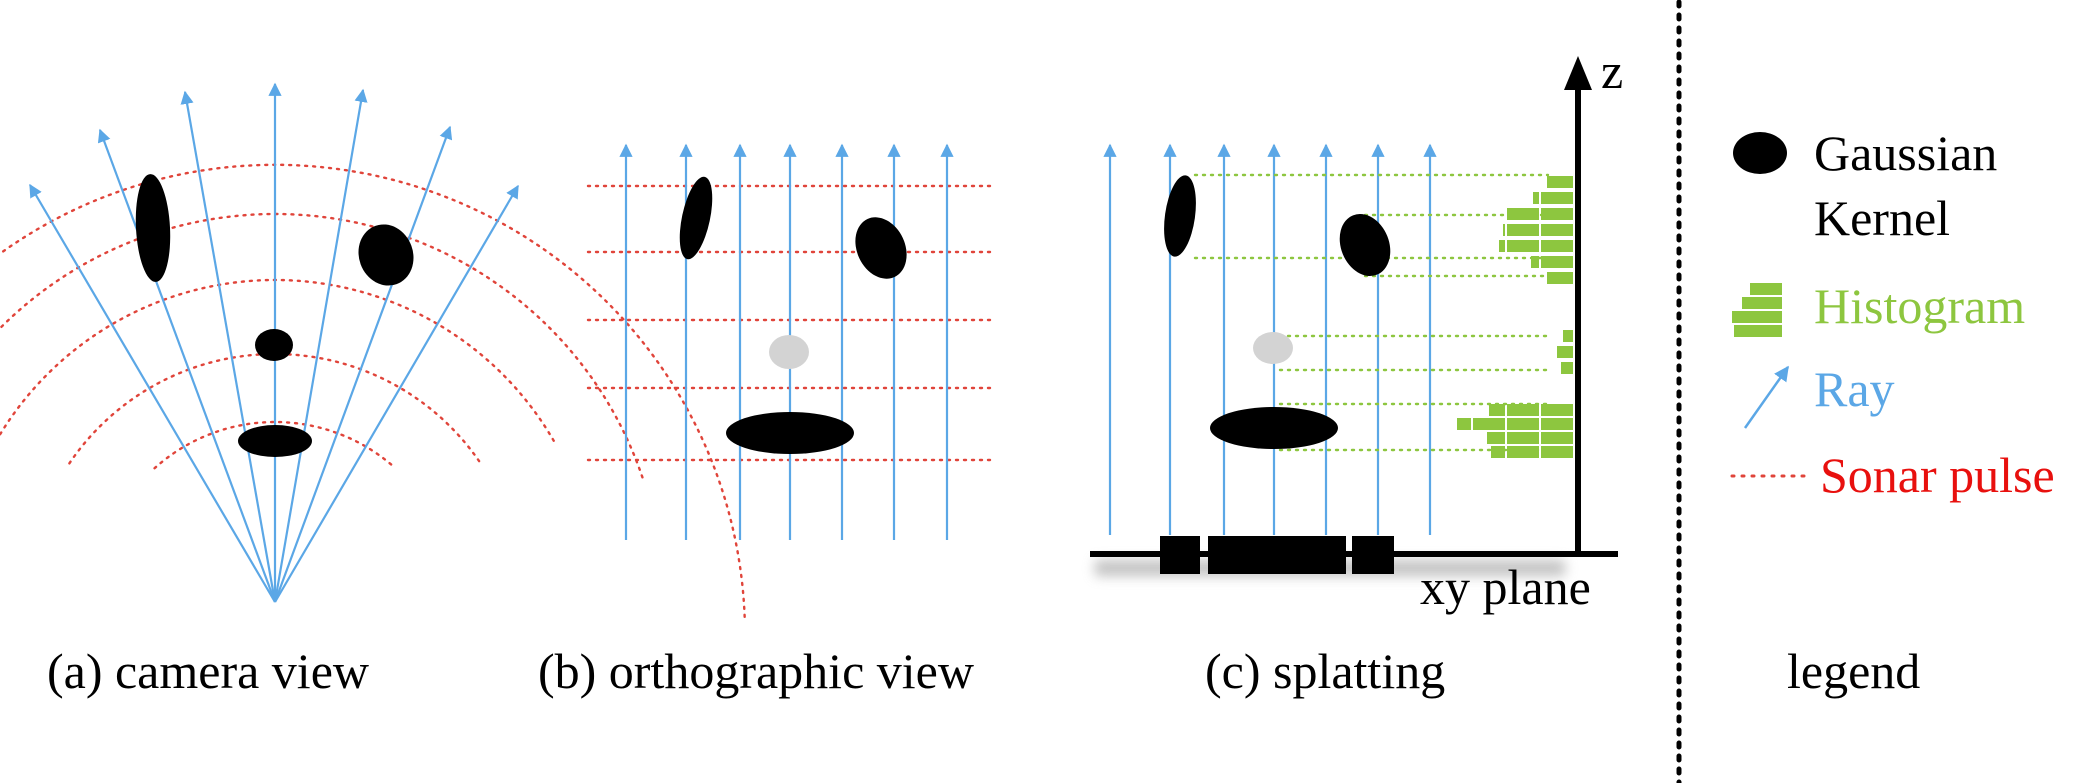 This screenshot has width=2100, height=783. I want to click on orthographic-view-caption: (b) orthographic view, so click(756, 671).